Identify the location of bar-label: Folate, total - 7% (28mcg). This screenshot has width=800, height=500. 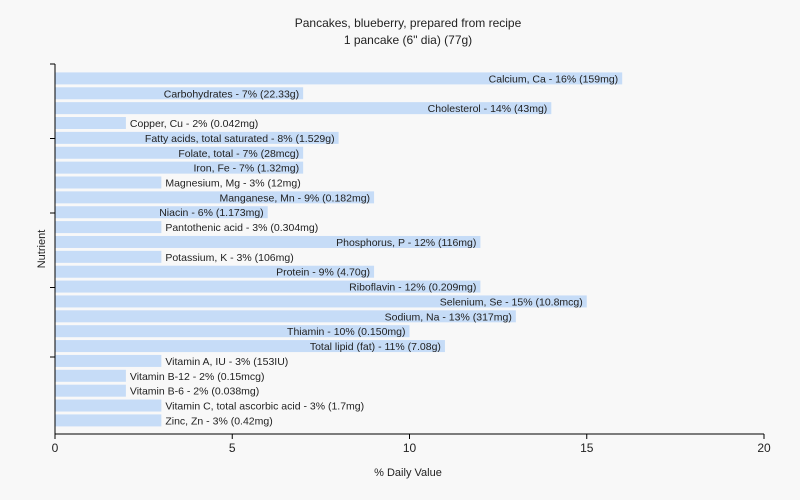
(238, 154).